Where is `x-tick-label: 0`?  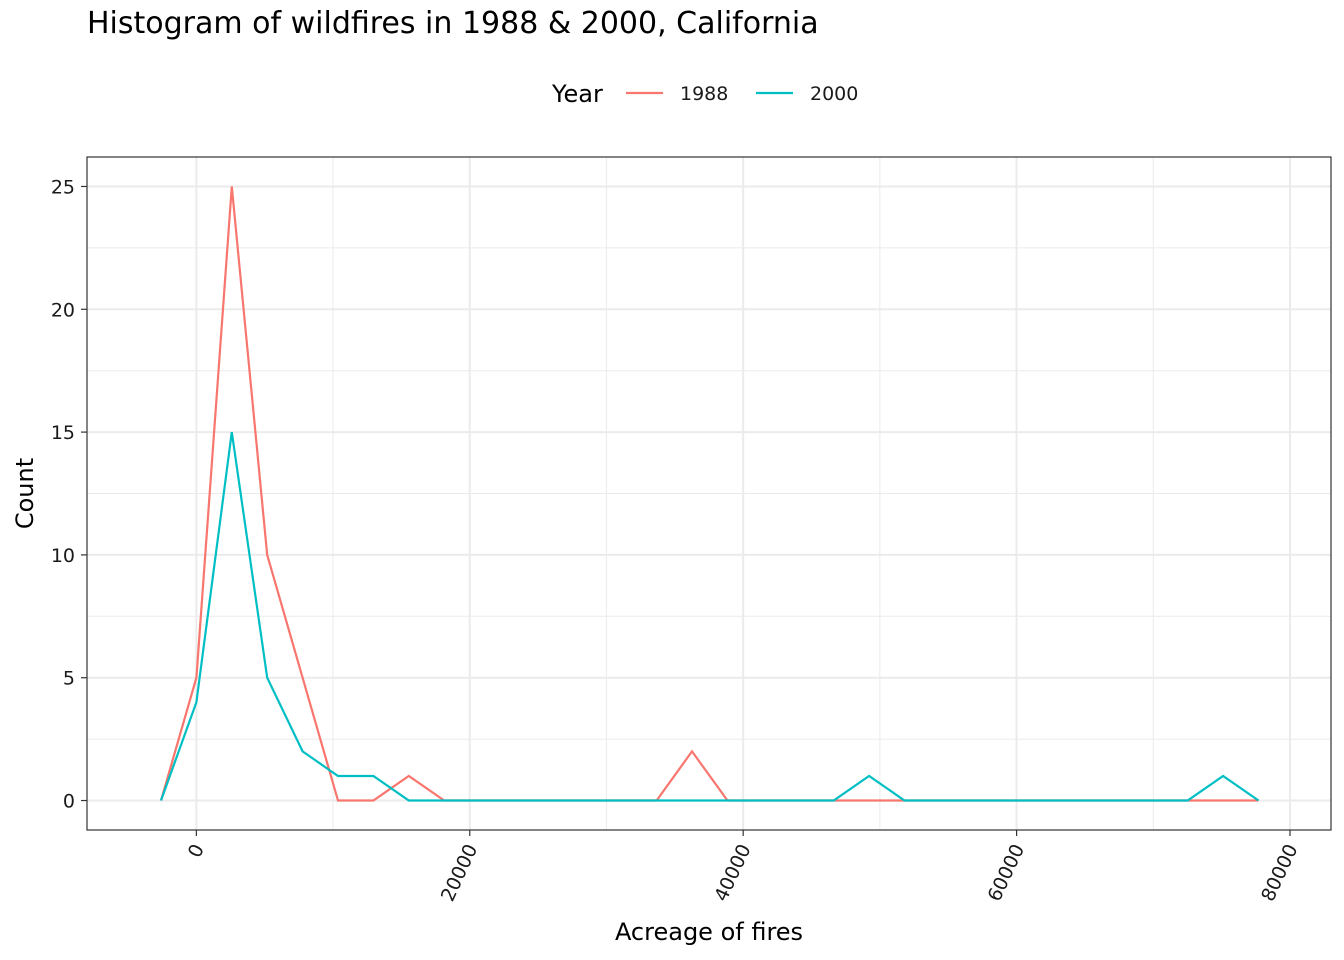 x-tick-label: 0 is located at coordinates (196, 851).